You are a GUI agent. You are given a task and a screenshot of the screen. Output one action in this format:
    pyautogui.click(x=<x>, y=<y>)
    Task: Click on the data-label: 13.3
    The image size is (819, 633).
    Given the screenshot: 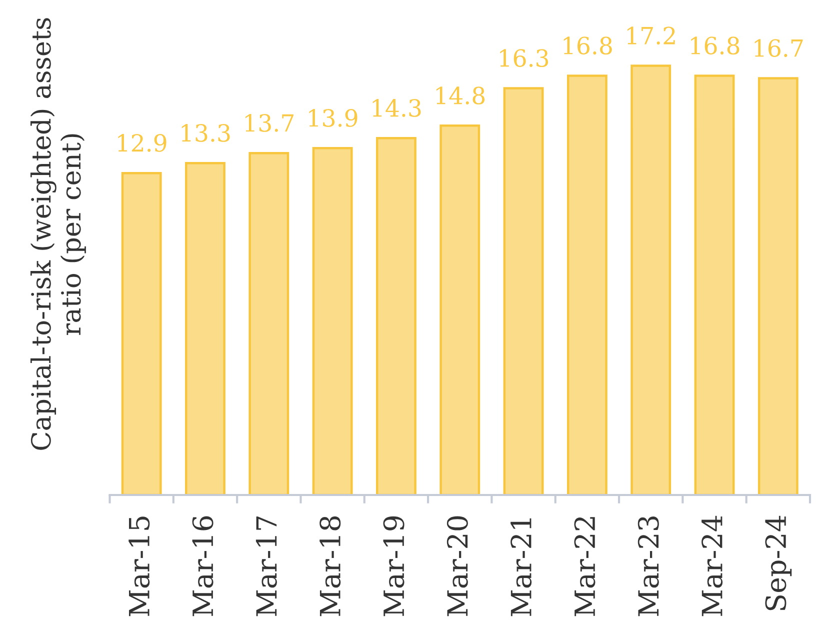 What is the action you would take?
    pyautogui.click(x=206, y=133)
    